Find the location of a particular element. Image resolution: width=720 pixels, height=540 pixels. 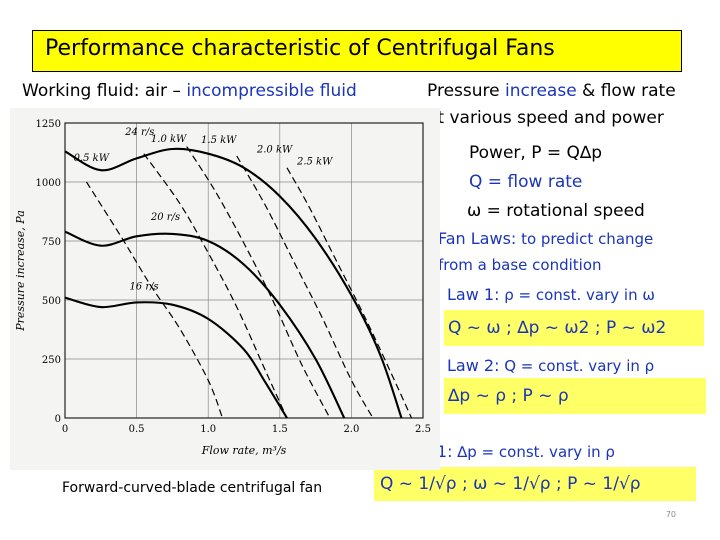

subtitle-right-line1: Pressure increase & flow rate is located at coordinates (551, 91).